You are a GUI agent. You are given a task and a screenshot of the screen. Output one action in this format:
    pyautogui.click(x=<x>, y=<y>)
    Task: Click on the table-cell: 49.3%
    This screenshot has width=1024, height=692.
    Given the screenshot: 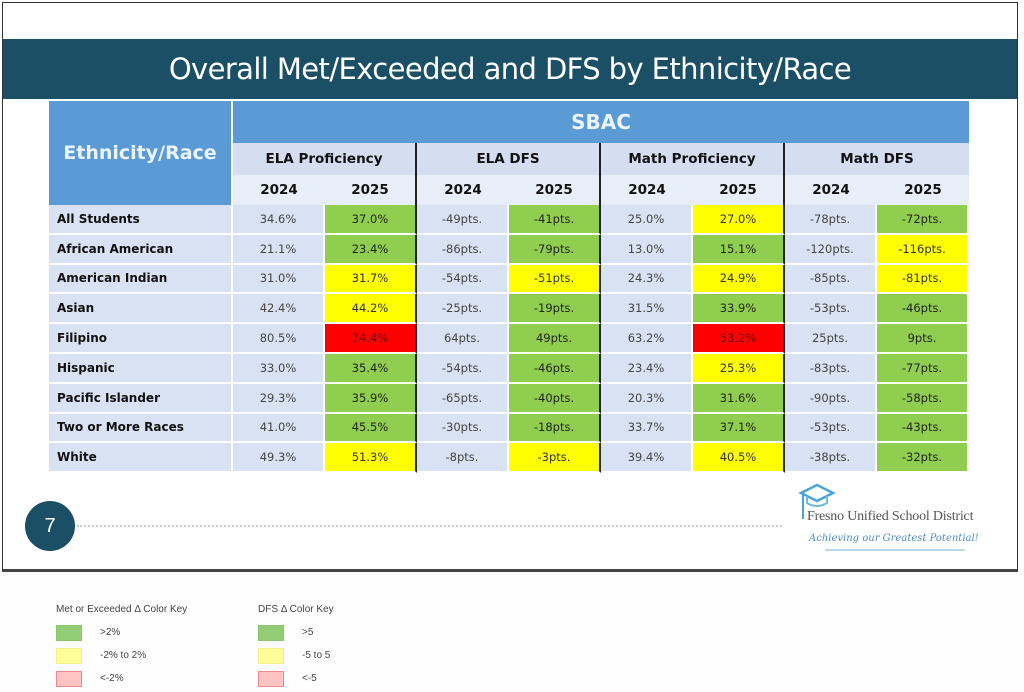 What is the action you would take?
    pyautogui.click(x=279, y=458)
    